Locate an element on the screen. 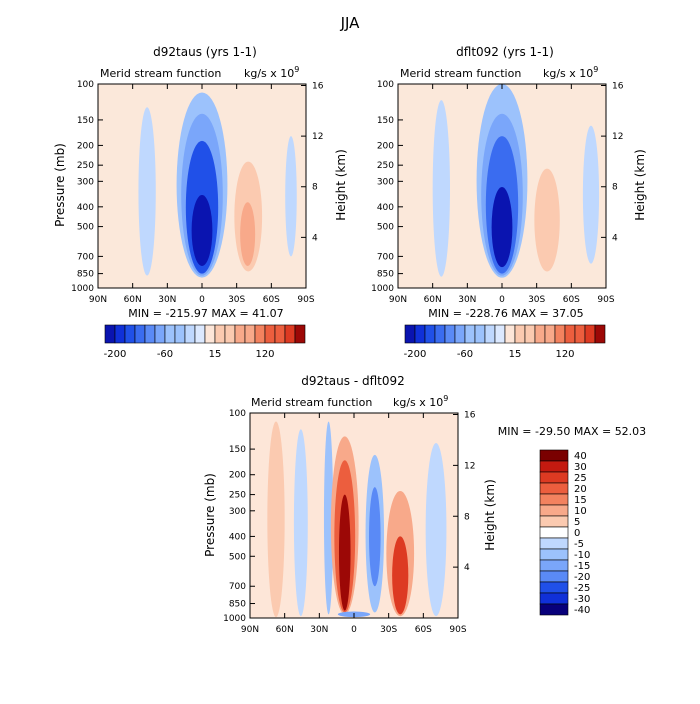 The height and width of the screenshot is (704, 700). colorbar-label: 0 is located at coordinates (577, 533).